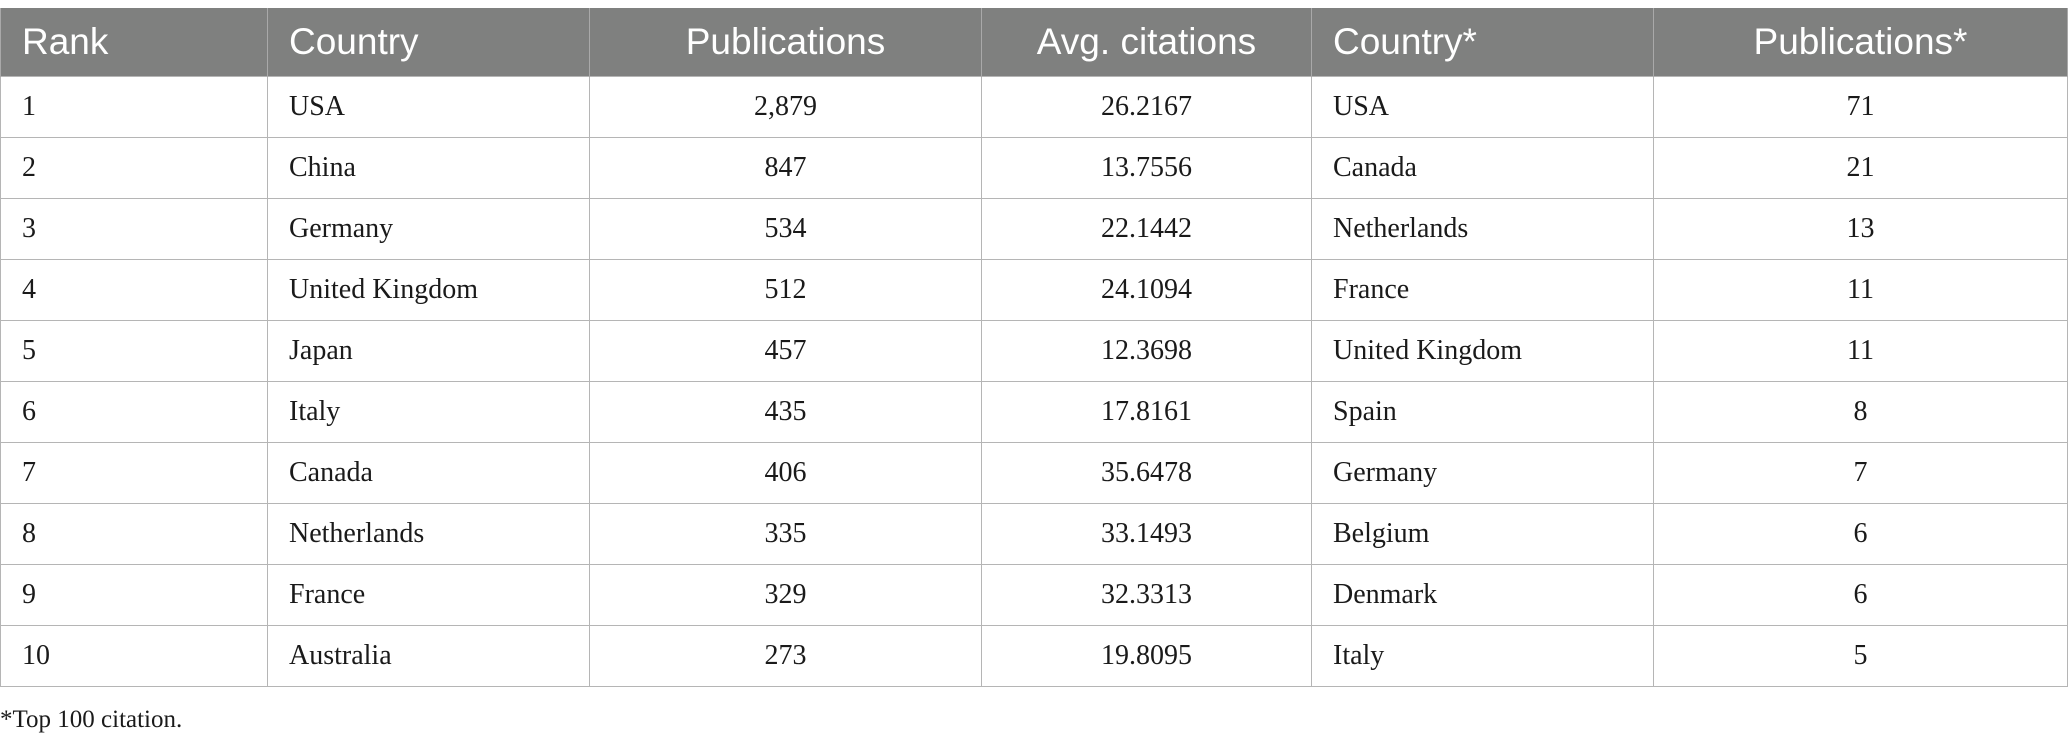 The image size is (2068, 749). What do you see at coordinates (428, 656) in the screenshot?
I see `country-cell: Australia` at bounding box center [428, 656].